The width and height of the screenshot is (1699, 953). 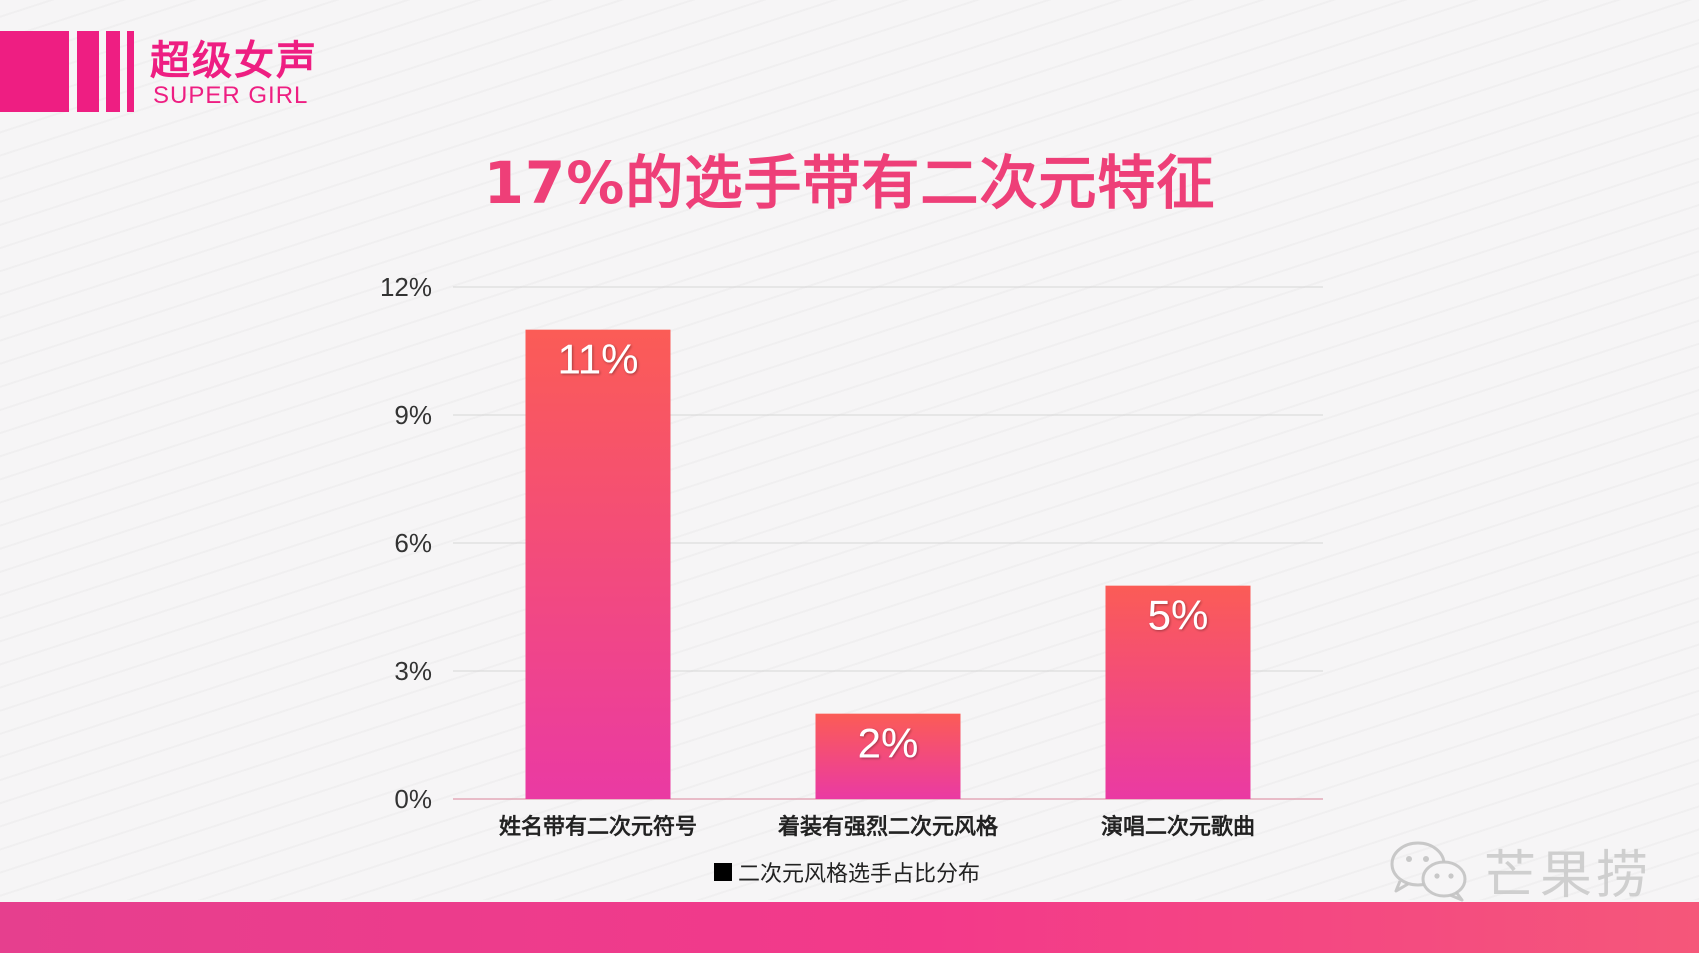 I want to click on bar-value-label: 5%, so click(x=1178, y=615).